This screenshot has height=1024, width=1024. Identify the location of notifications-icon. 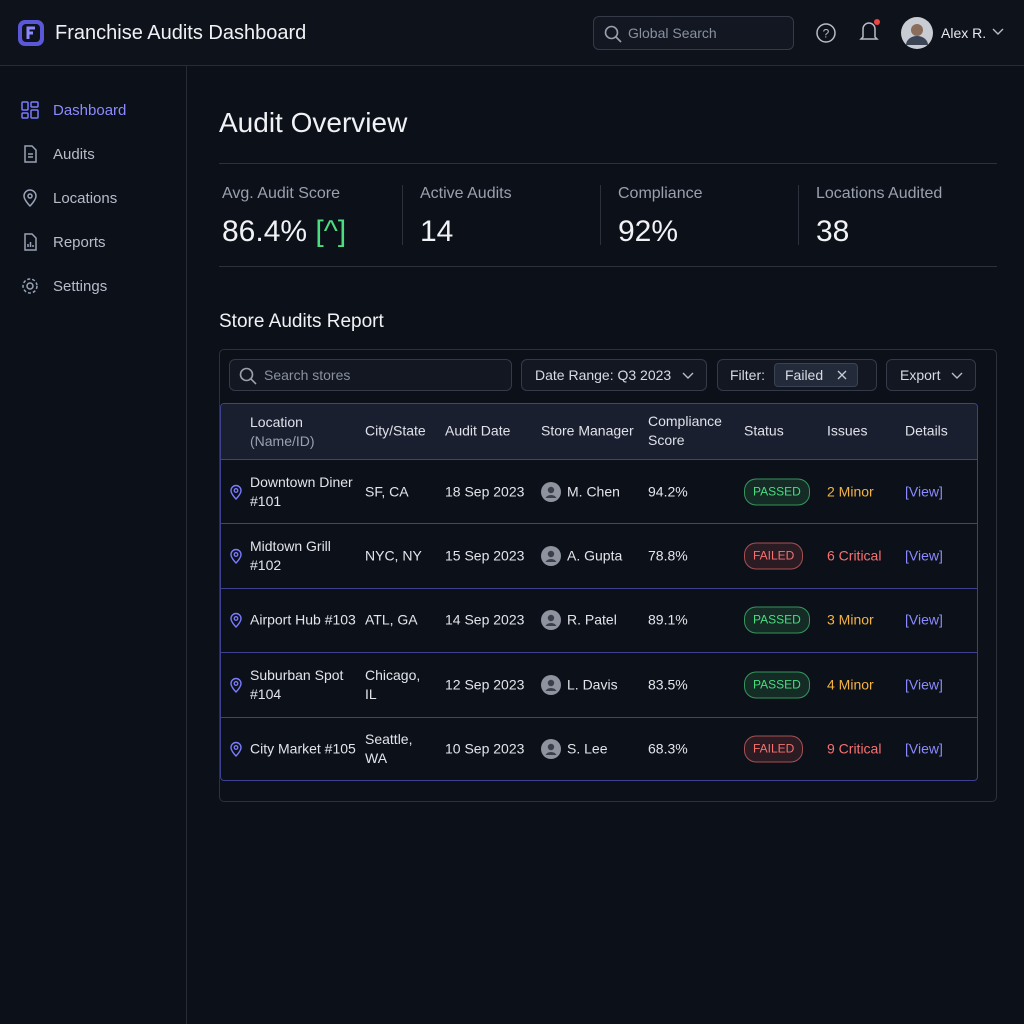
(870, 31).